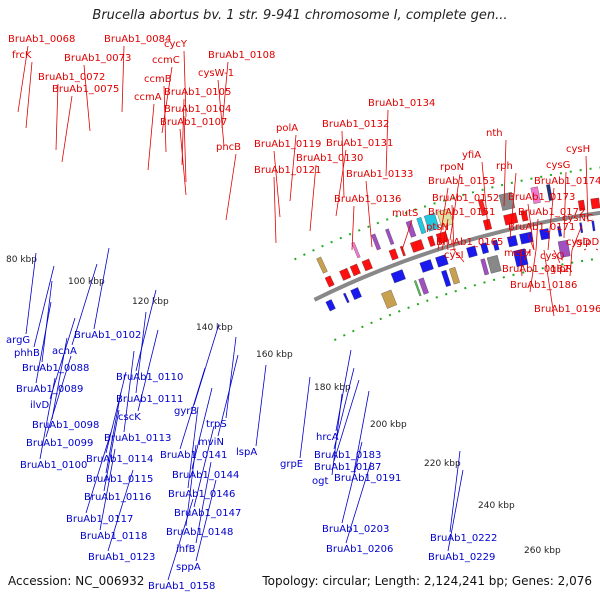 Image resolution: width=600 pixels, height=600 pixels. What do you see at coordinates (320, 481) in the screenshot?
I see `reverse-gene-label: ogt` at bounding box center [320, 481].